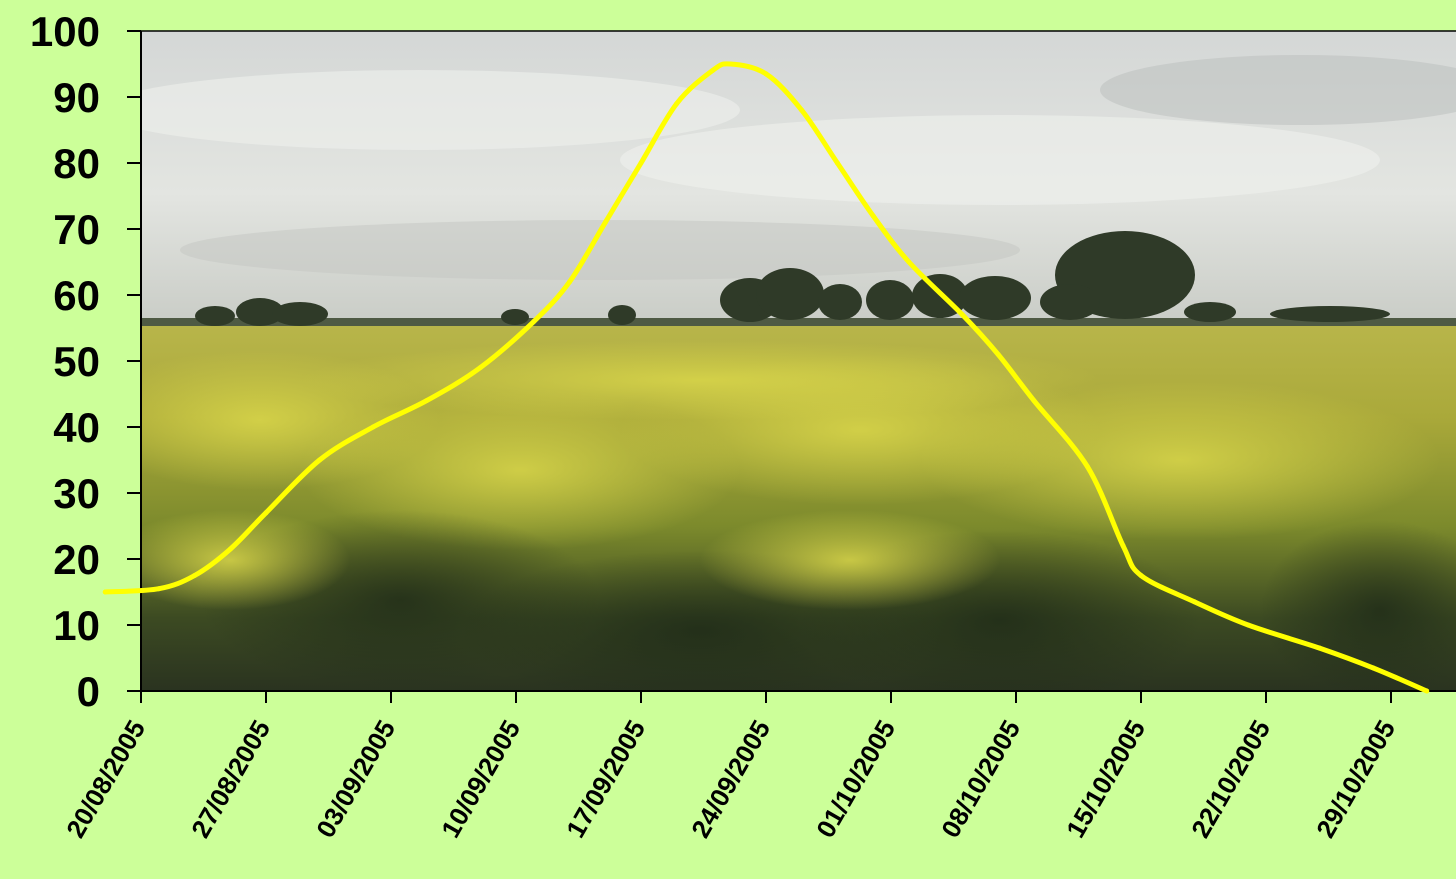 This screenshot has width=1456, height=879. Describe the element at coordinates (105, 779) in the screenshot. I see `x-tick-label: 20/08/2005` at that location.